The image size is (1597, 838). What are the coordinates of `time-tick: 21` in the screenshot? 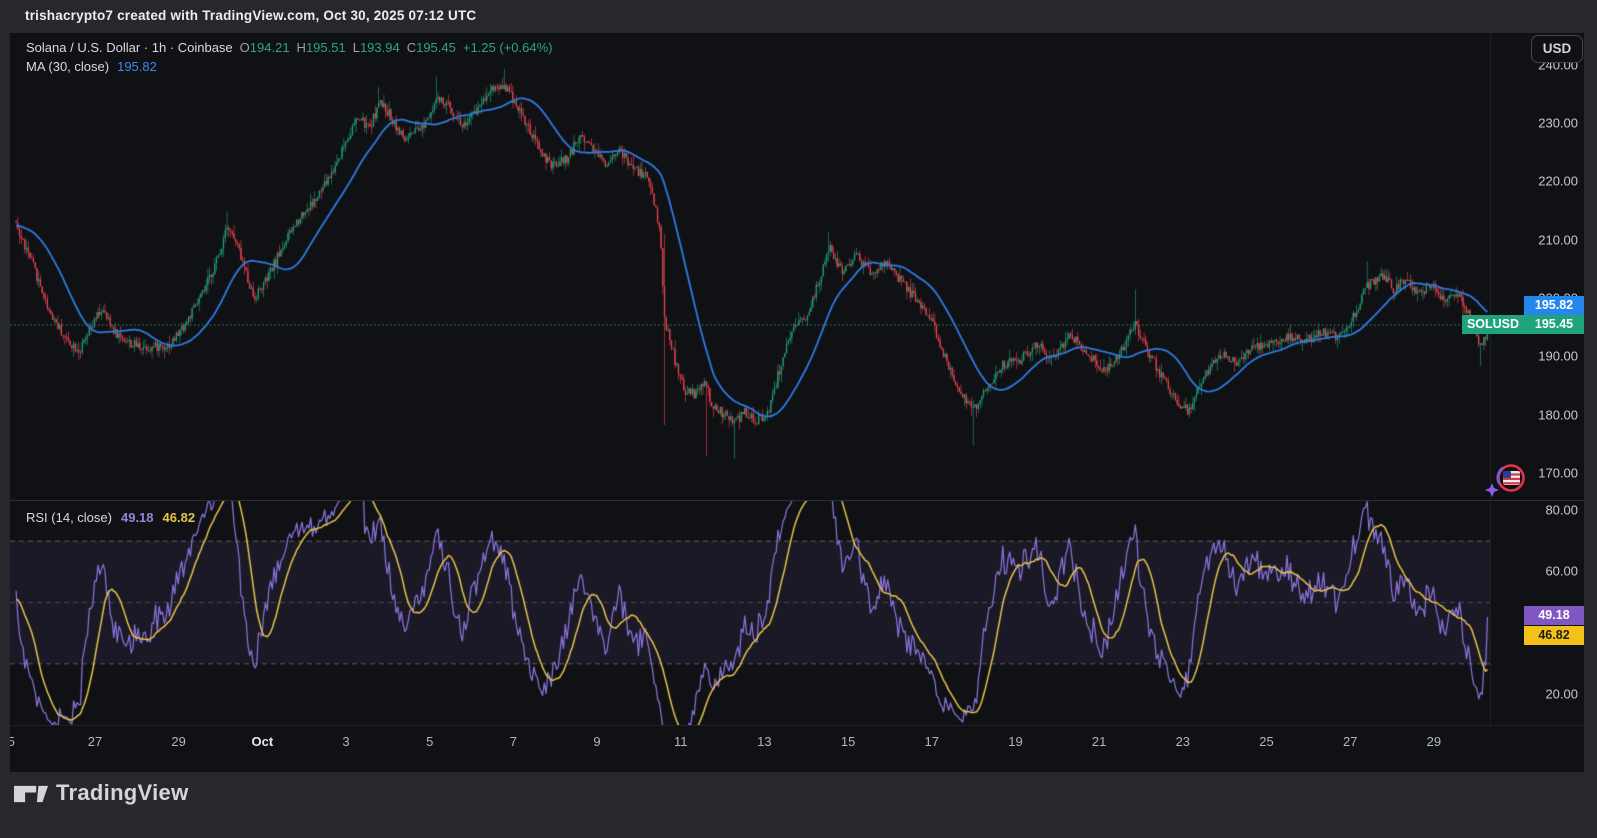 It's located at (1099, 741).